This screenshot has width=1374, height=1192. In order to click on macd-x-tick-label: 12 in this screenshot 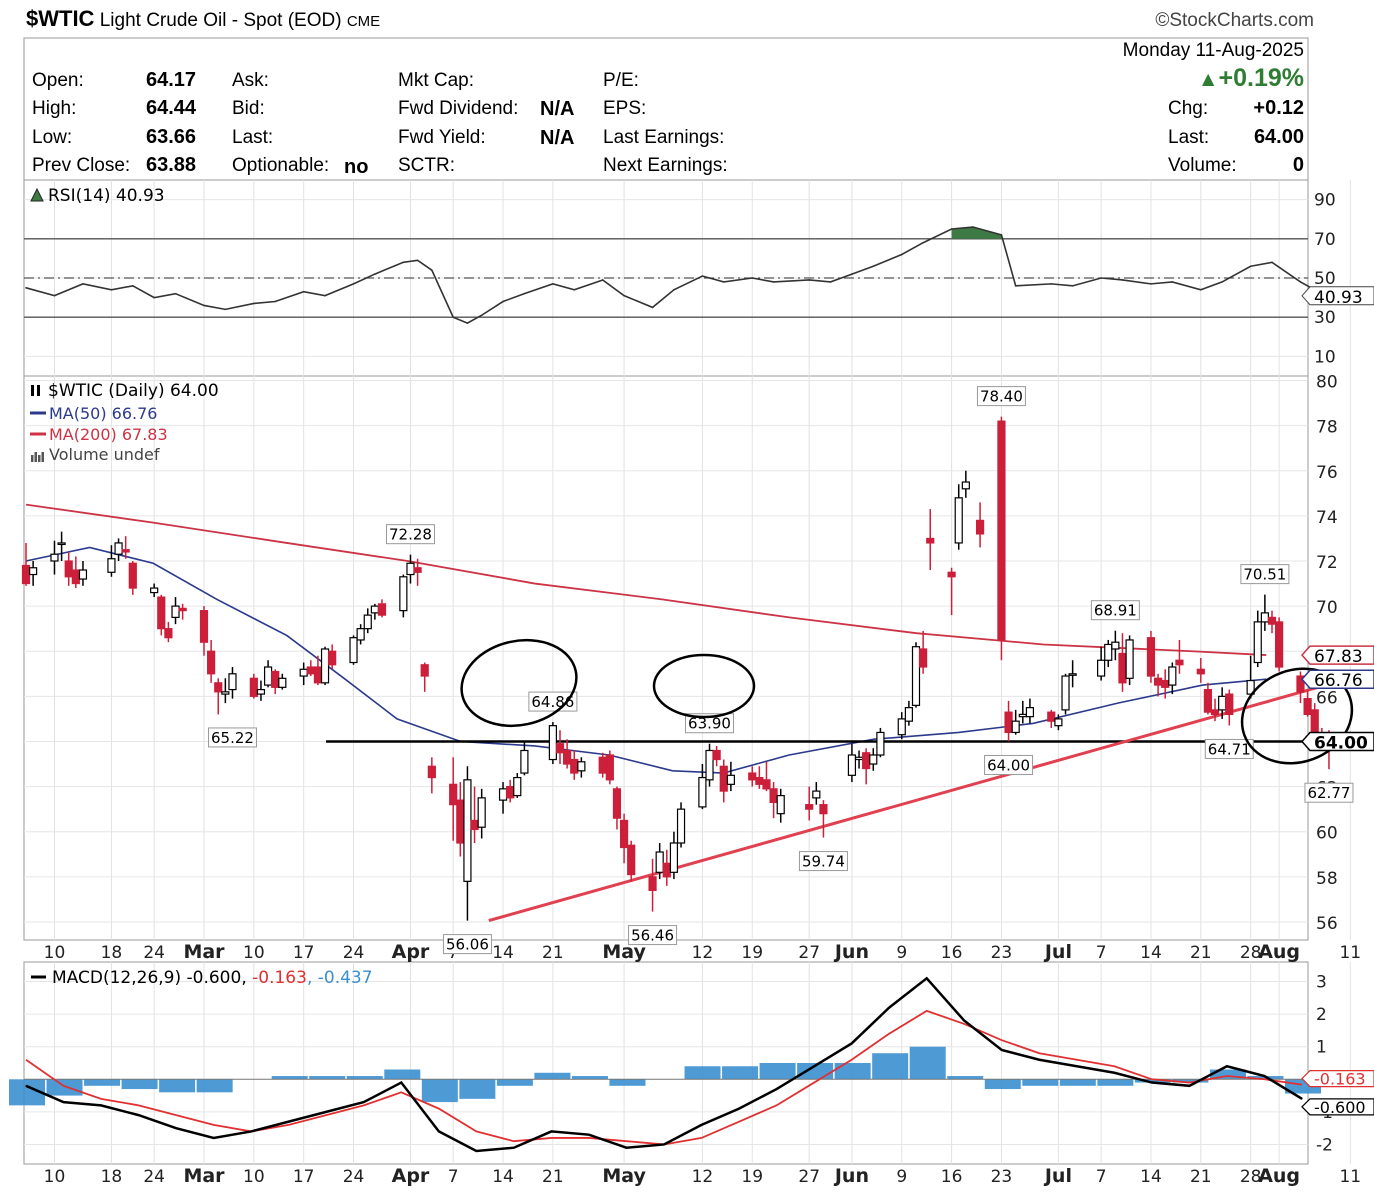, I will do `click(703, 1177)`.